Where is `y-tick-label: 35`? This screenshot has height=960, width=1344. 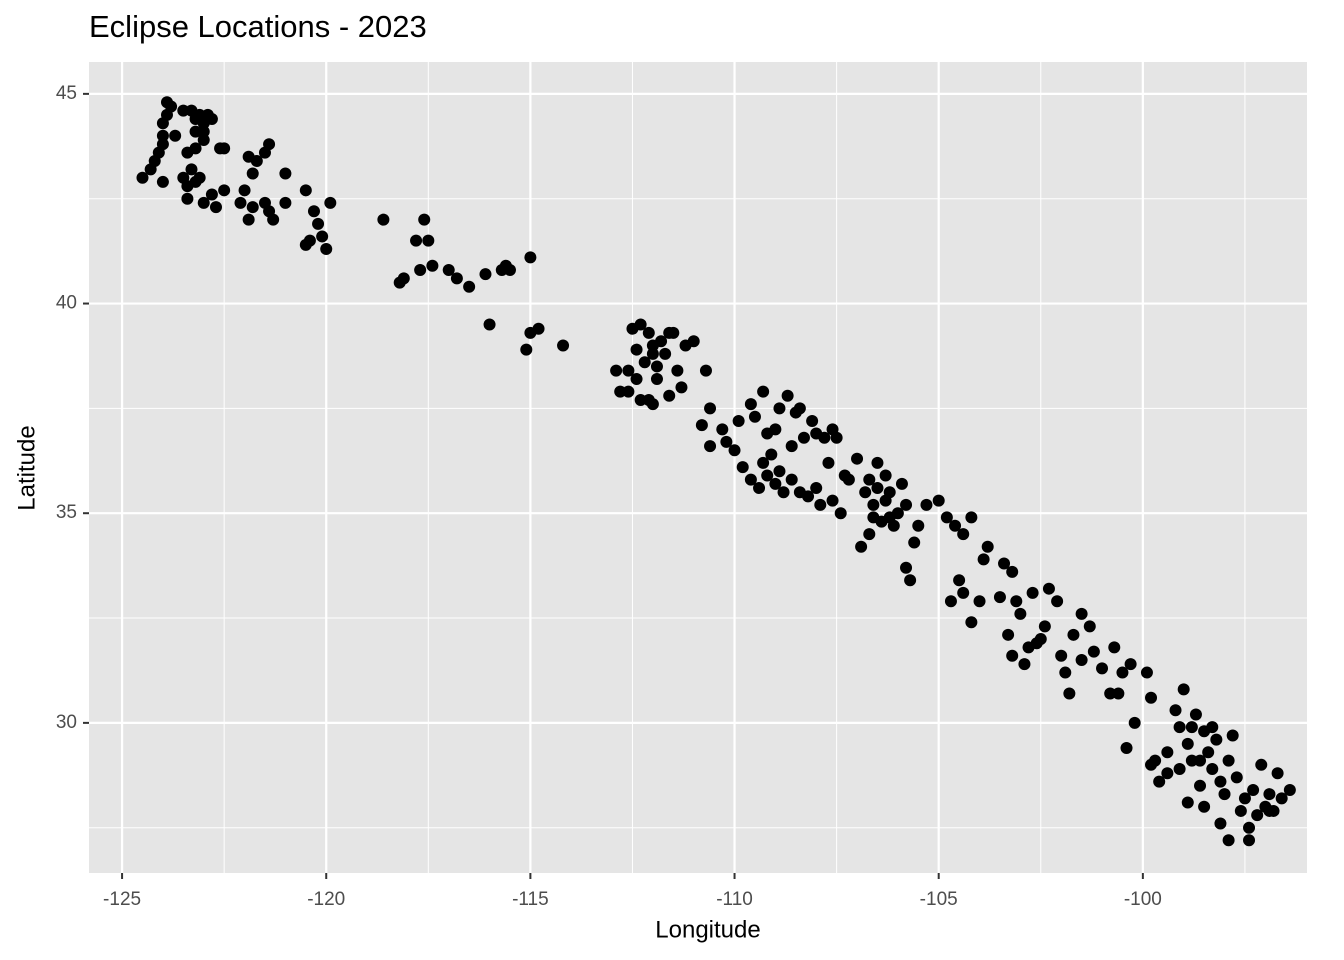
y-tick-label: 35 is located at coordinates (66, 512).